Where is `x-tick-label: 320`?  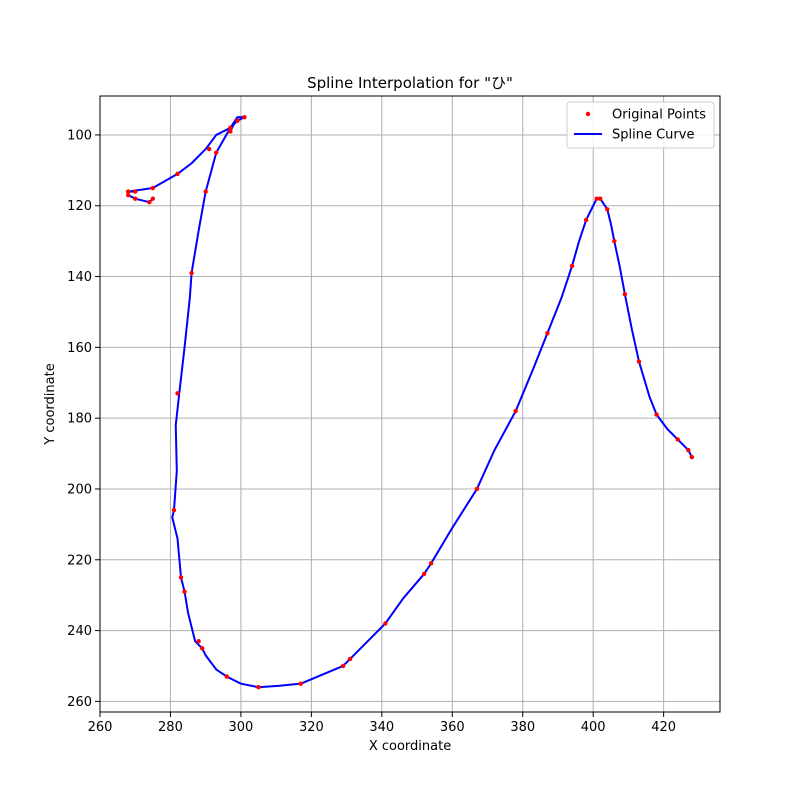 x-tick-label: 320 is located at coordinates (311, 727).